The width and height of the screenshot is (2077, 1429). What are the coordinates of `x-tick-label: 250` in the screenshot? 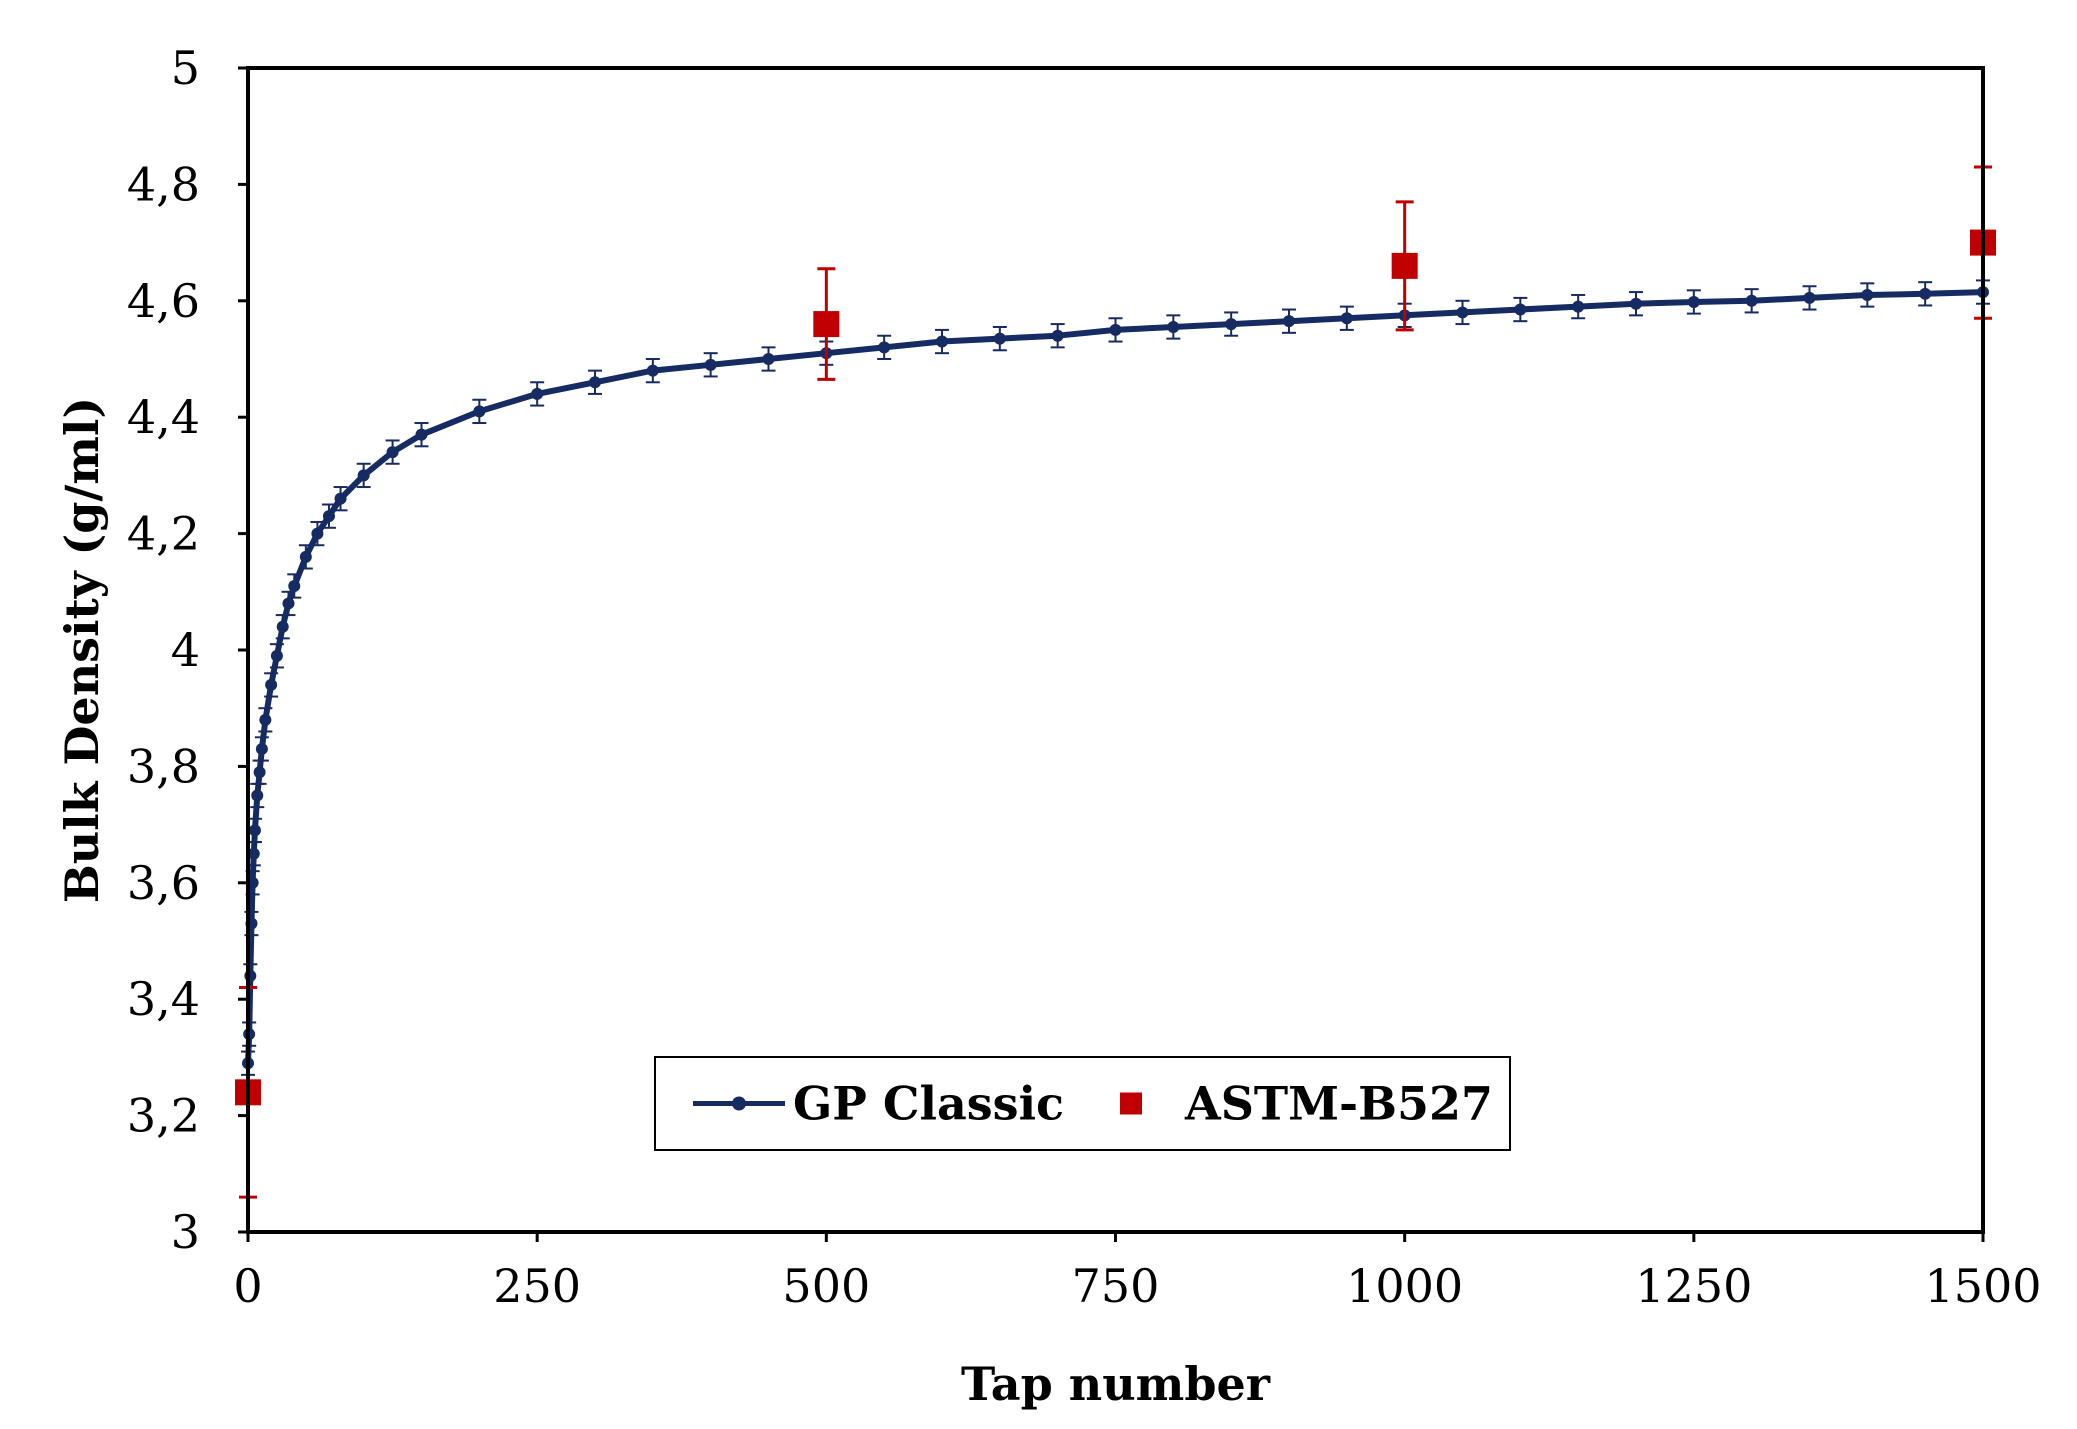 It's located at (537, 1286).